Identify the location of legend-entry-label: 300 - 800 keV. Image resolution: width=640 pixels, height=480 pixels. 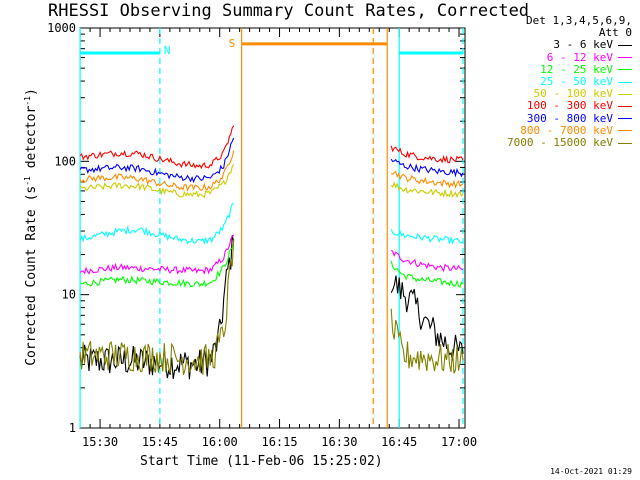
(569, 118).